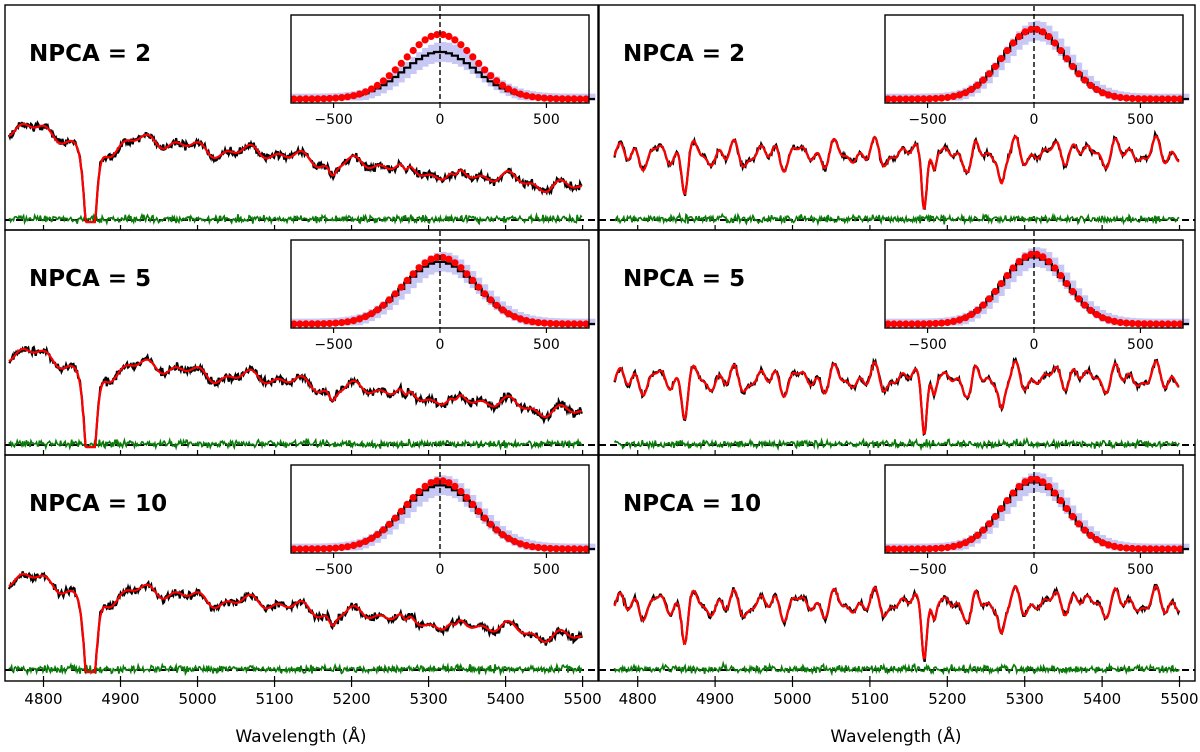  Describe the element at coordinates (90, 279) in the screenshot. I see `npca-label: NPCA = 5` at that location.